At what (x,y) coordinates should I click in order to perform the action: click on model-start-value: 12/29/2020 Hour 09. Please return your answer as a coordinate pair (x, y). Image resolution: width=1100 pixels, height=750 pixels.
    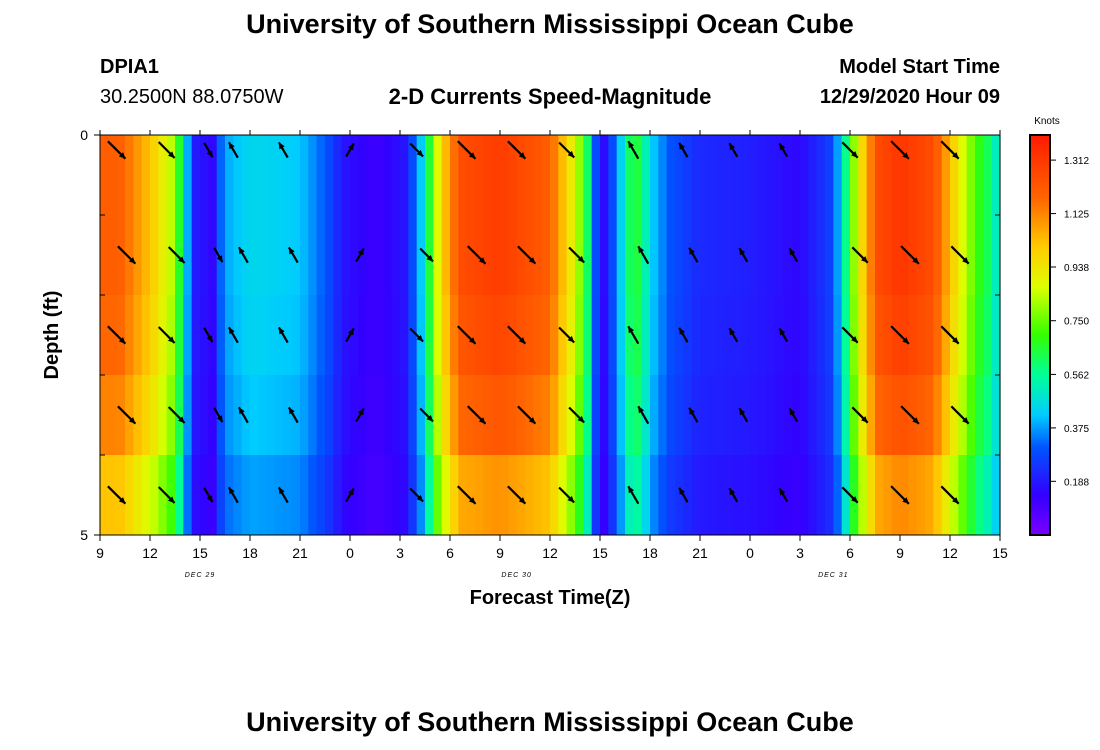
    Looking at the image, I should click on (909, 97).